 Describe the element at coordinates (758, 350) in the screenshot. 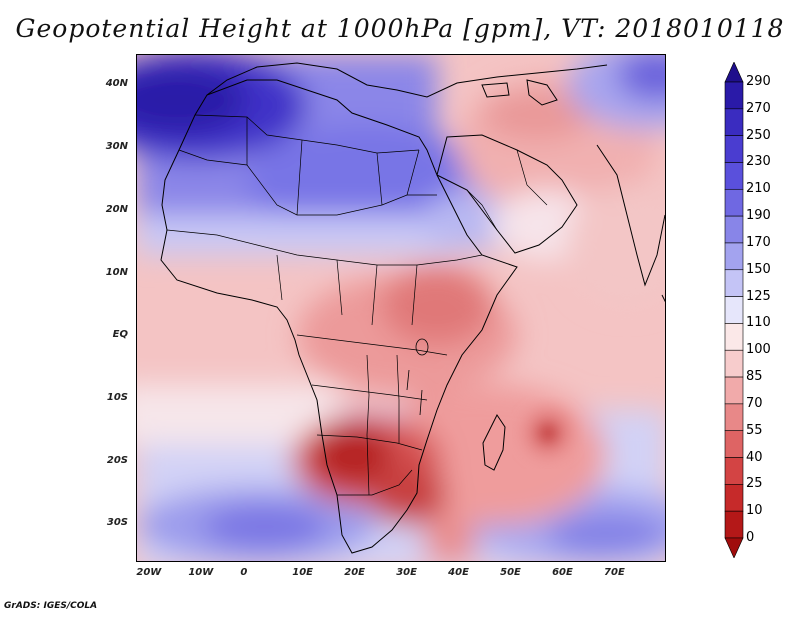

I see `colorbar-level-label: 100` at that location.